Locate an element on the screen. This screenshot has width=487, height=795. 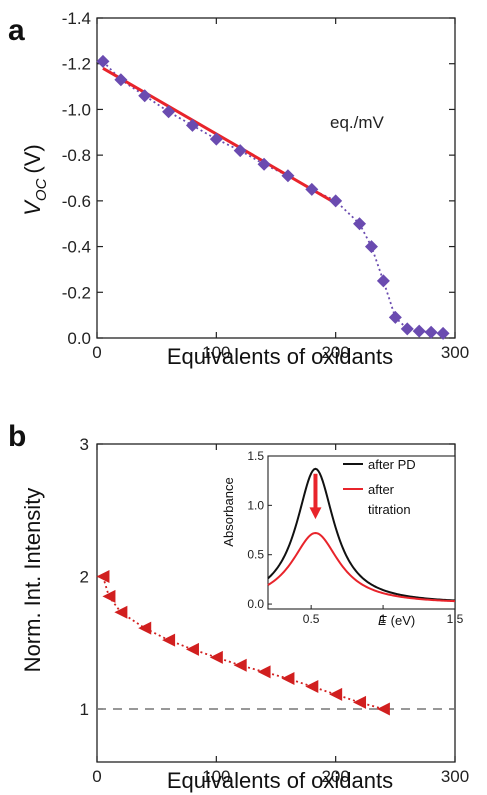
panel-b-label: b is located at coordinates (17, 436).